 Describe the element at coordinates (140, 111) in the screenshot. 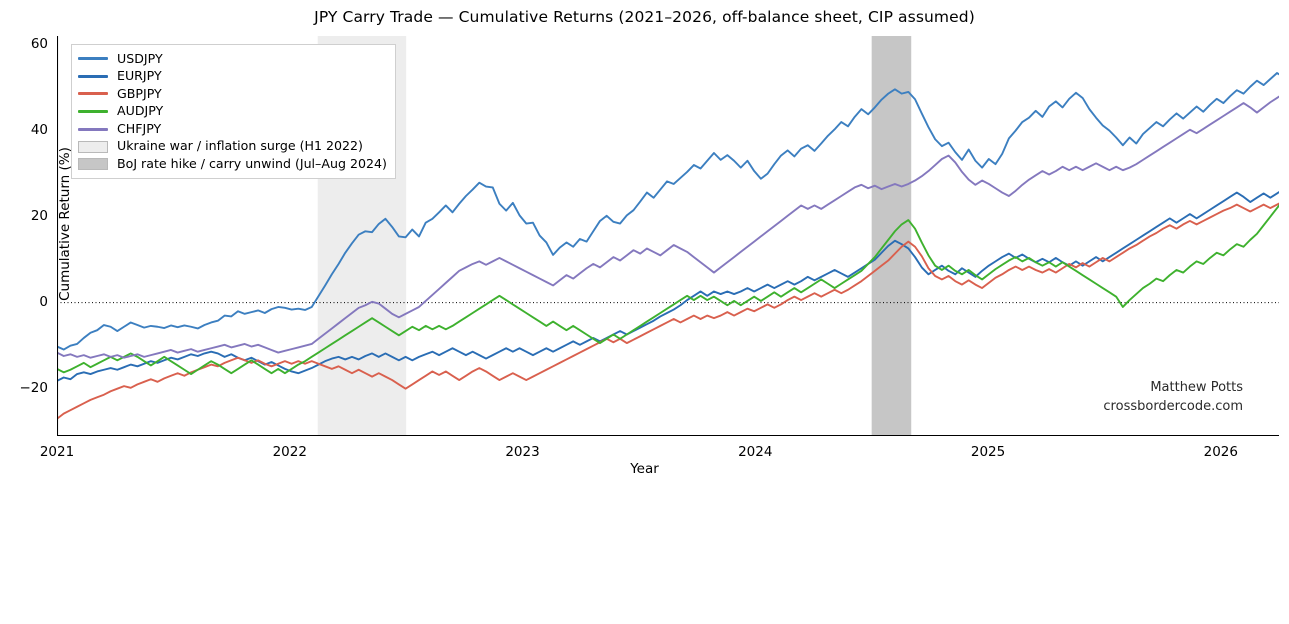

I see `legend-item-label: AUDJPY` at that location.